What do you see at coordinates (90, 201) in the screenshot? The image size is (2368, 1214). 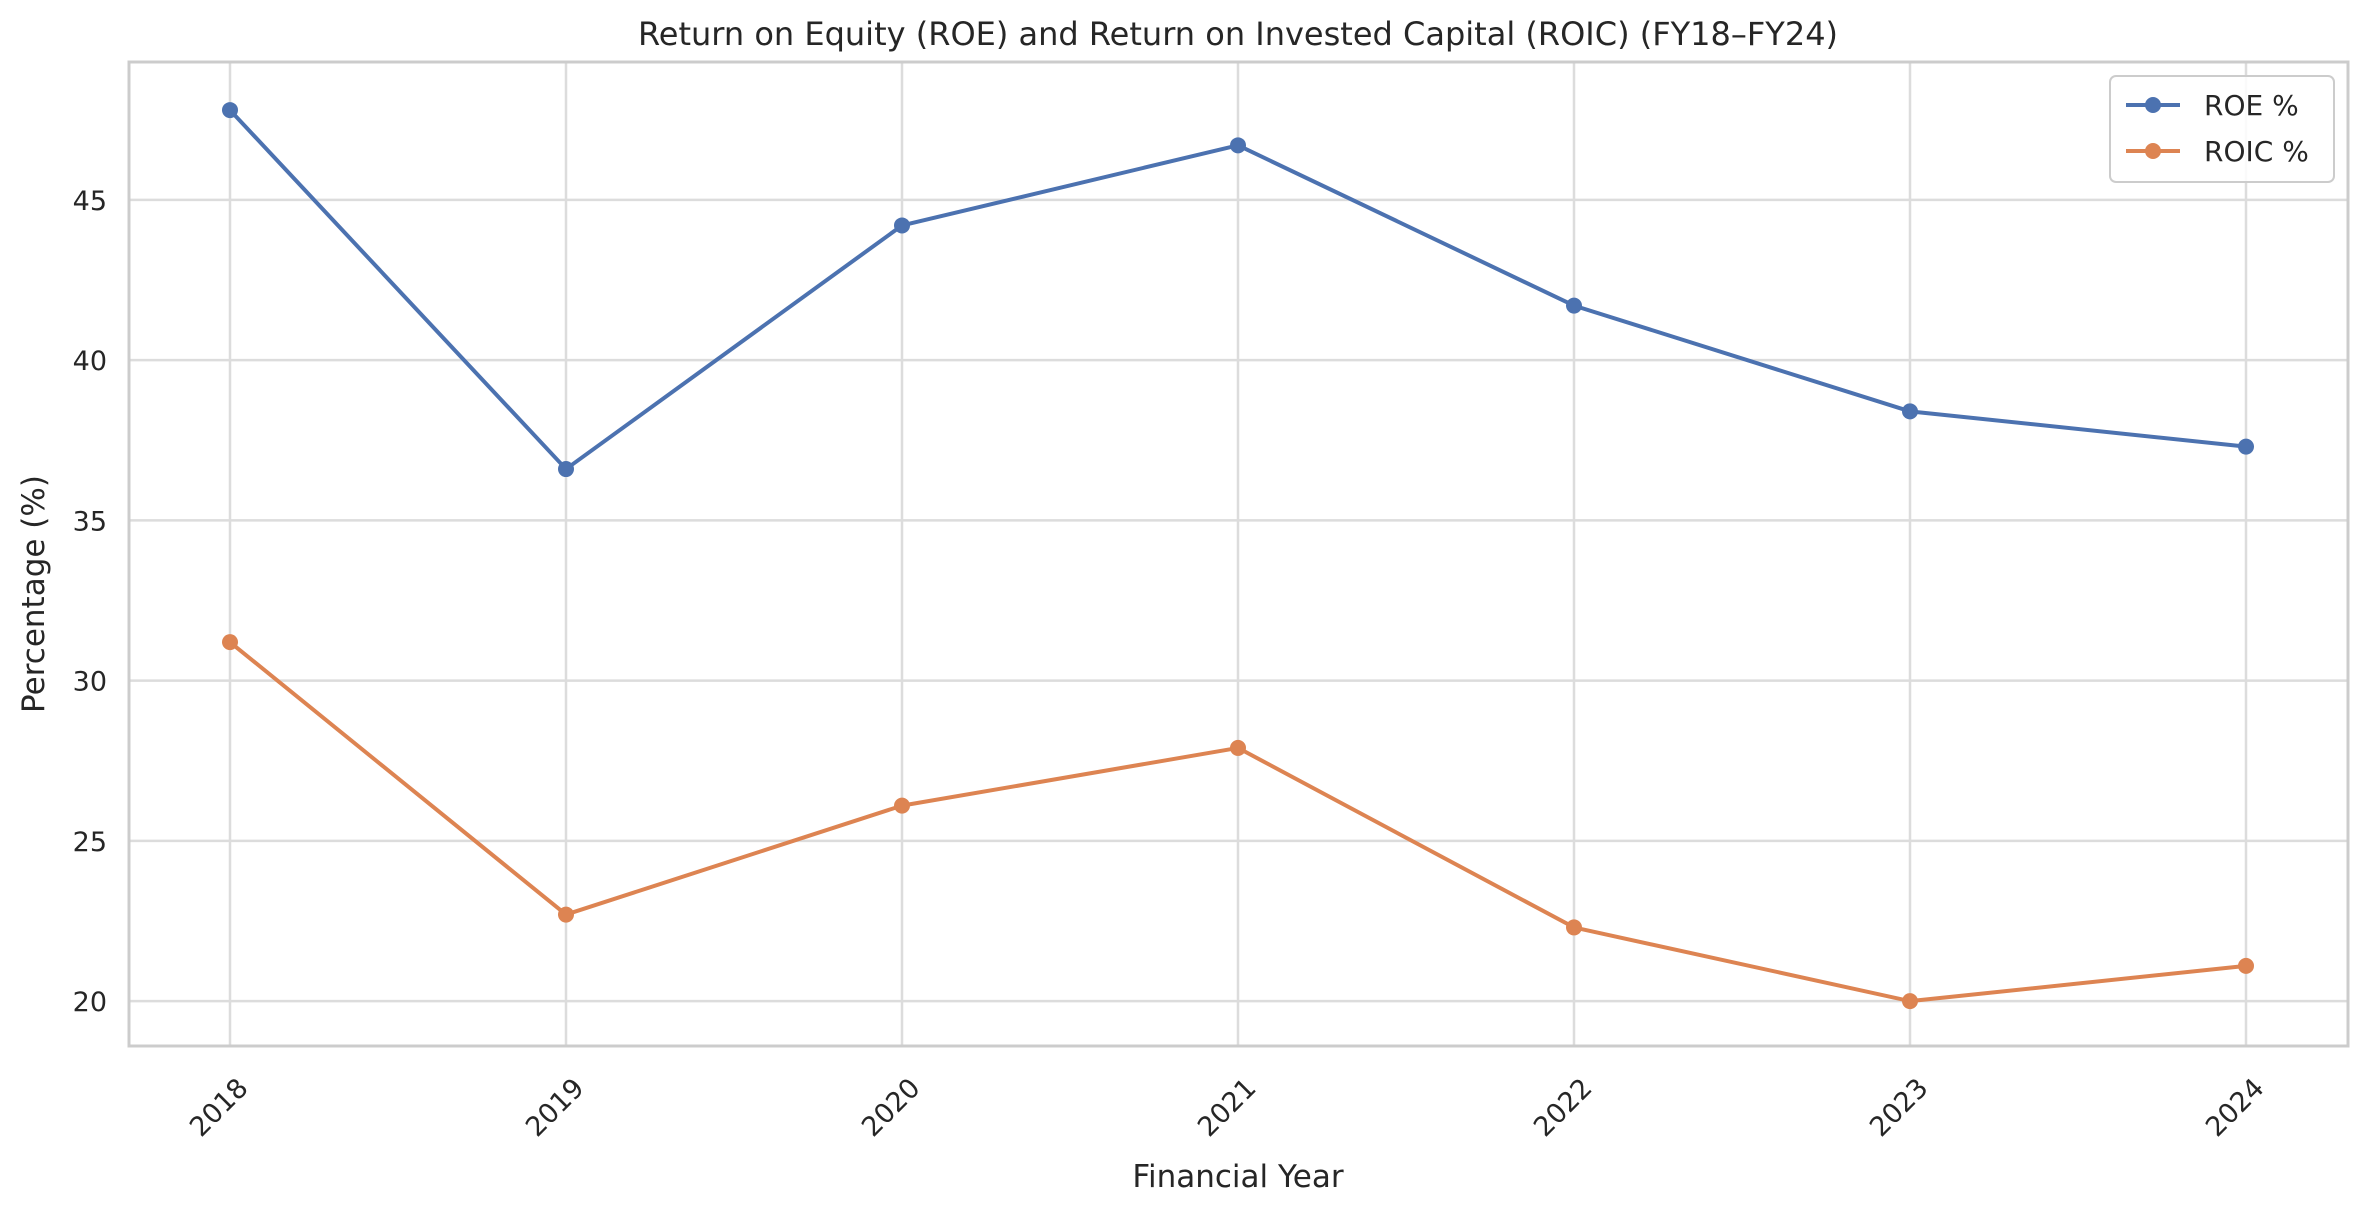 I see `y-tick-label: 45` at bounding box center [90, 201].